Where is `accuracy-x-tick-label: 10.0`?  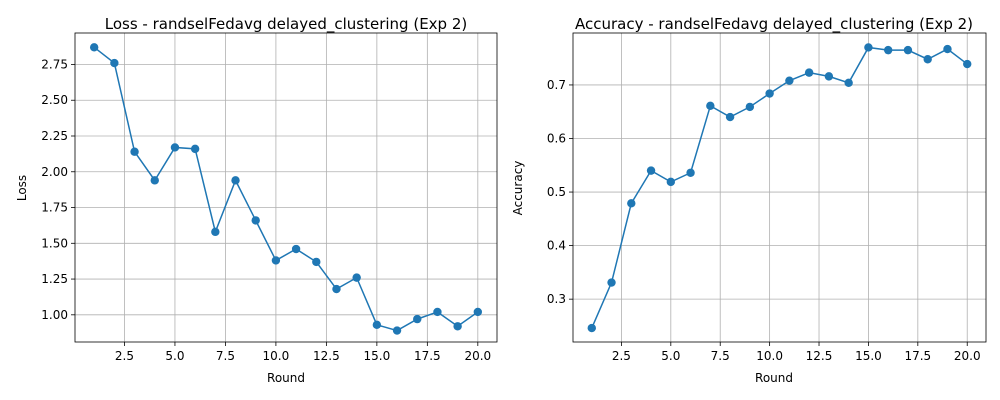
accuracy-x-tick-label: 10.0 is located at coordinates (769, 356).